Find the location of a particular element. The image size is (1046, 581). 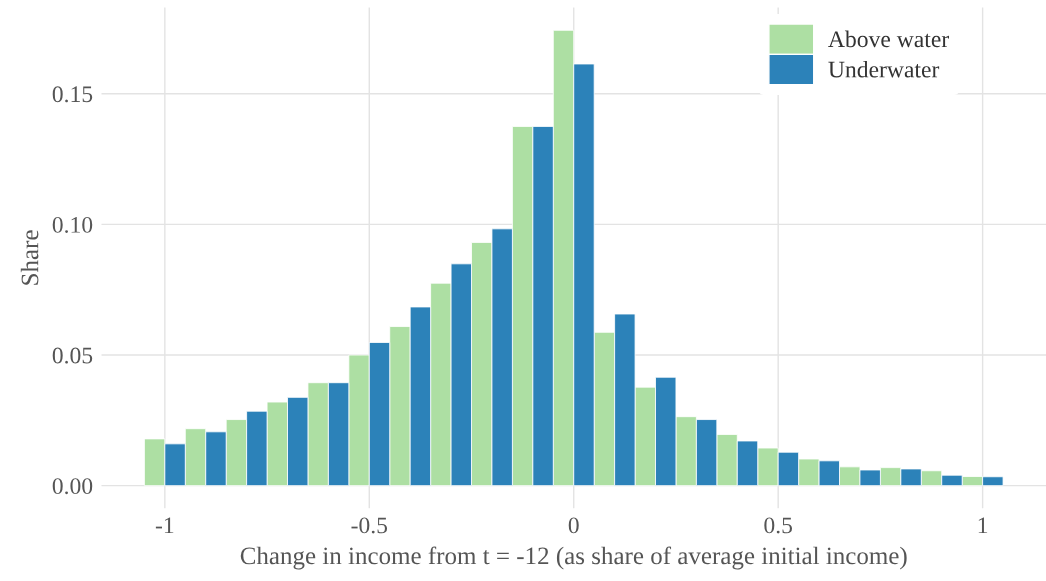

y-tick-label: 0.00 is located at coordinates (72, 486).